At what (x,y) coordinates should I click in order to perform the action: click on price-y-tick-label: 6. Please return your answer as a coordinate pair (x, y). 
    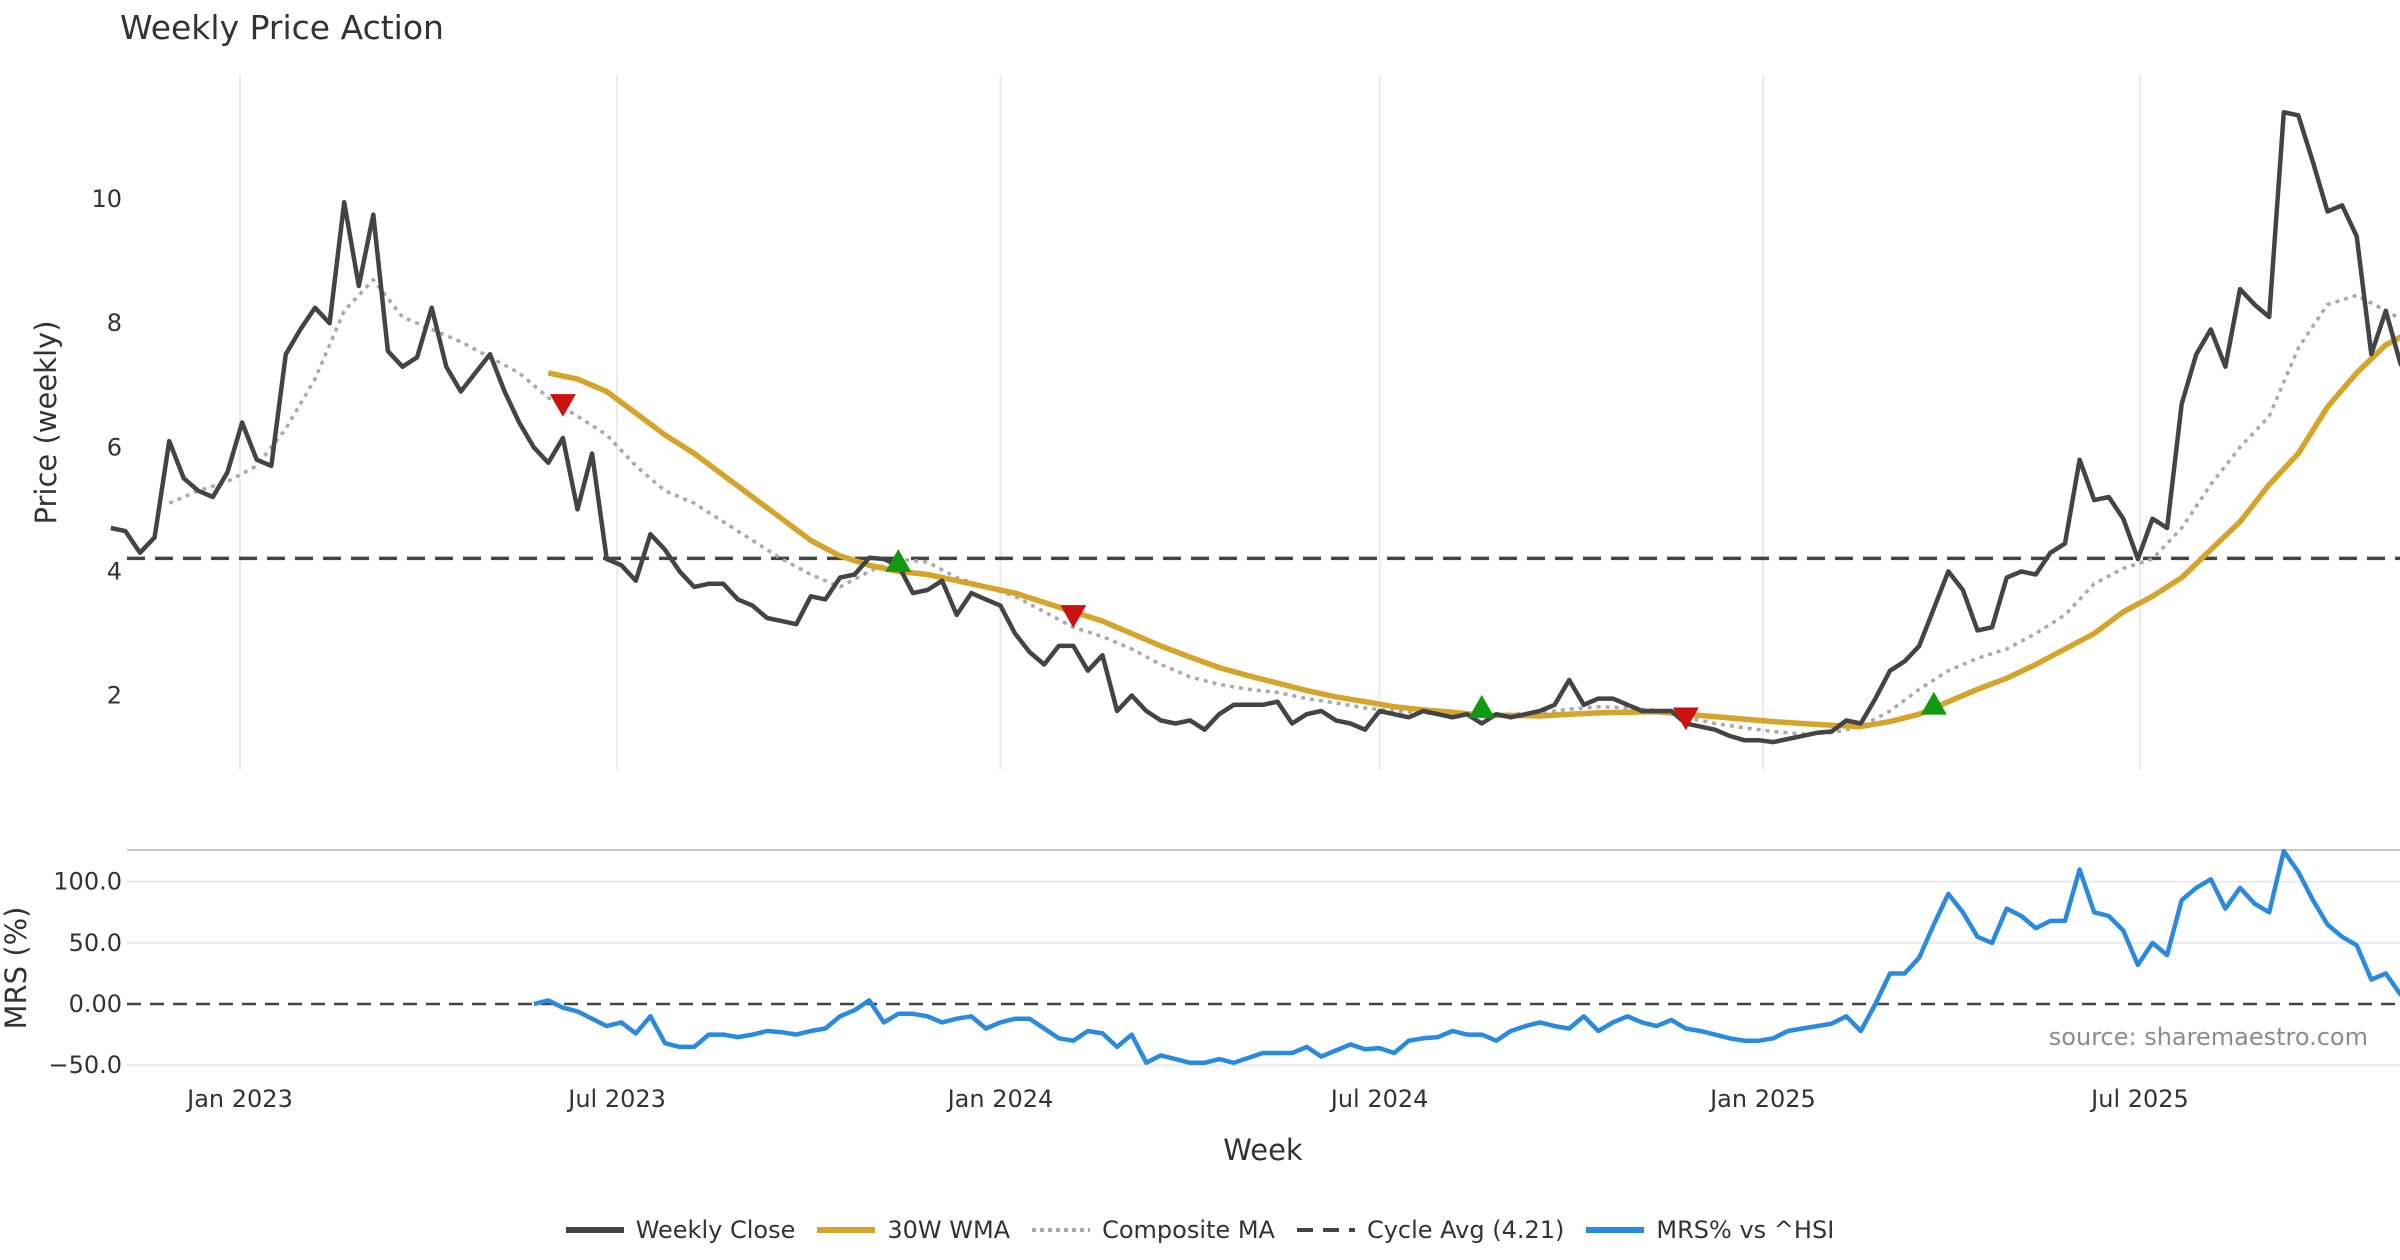
    Looking at the image, I should click on (114, 447).